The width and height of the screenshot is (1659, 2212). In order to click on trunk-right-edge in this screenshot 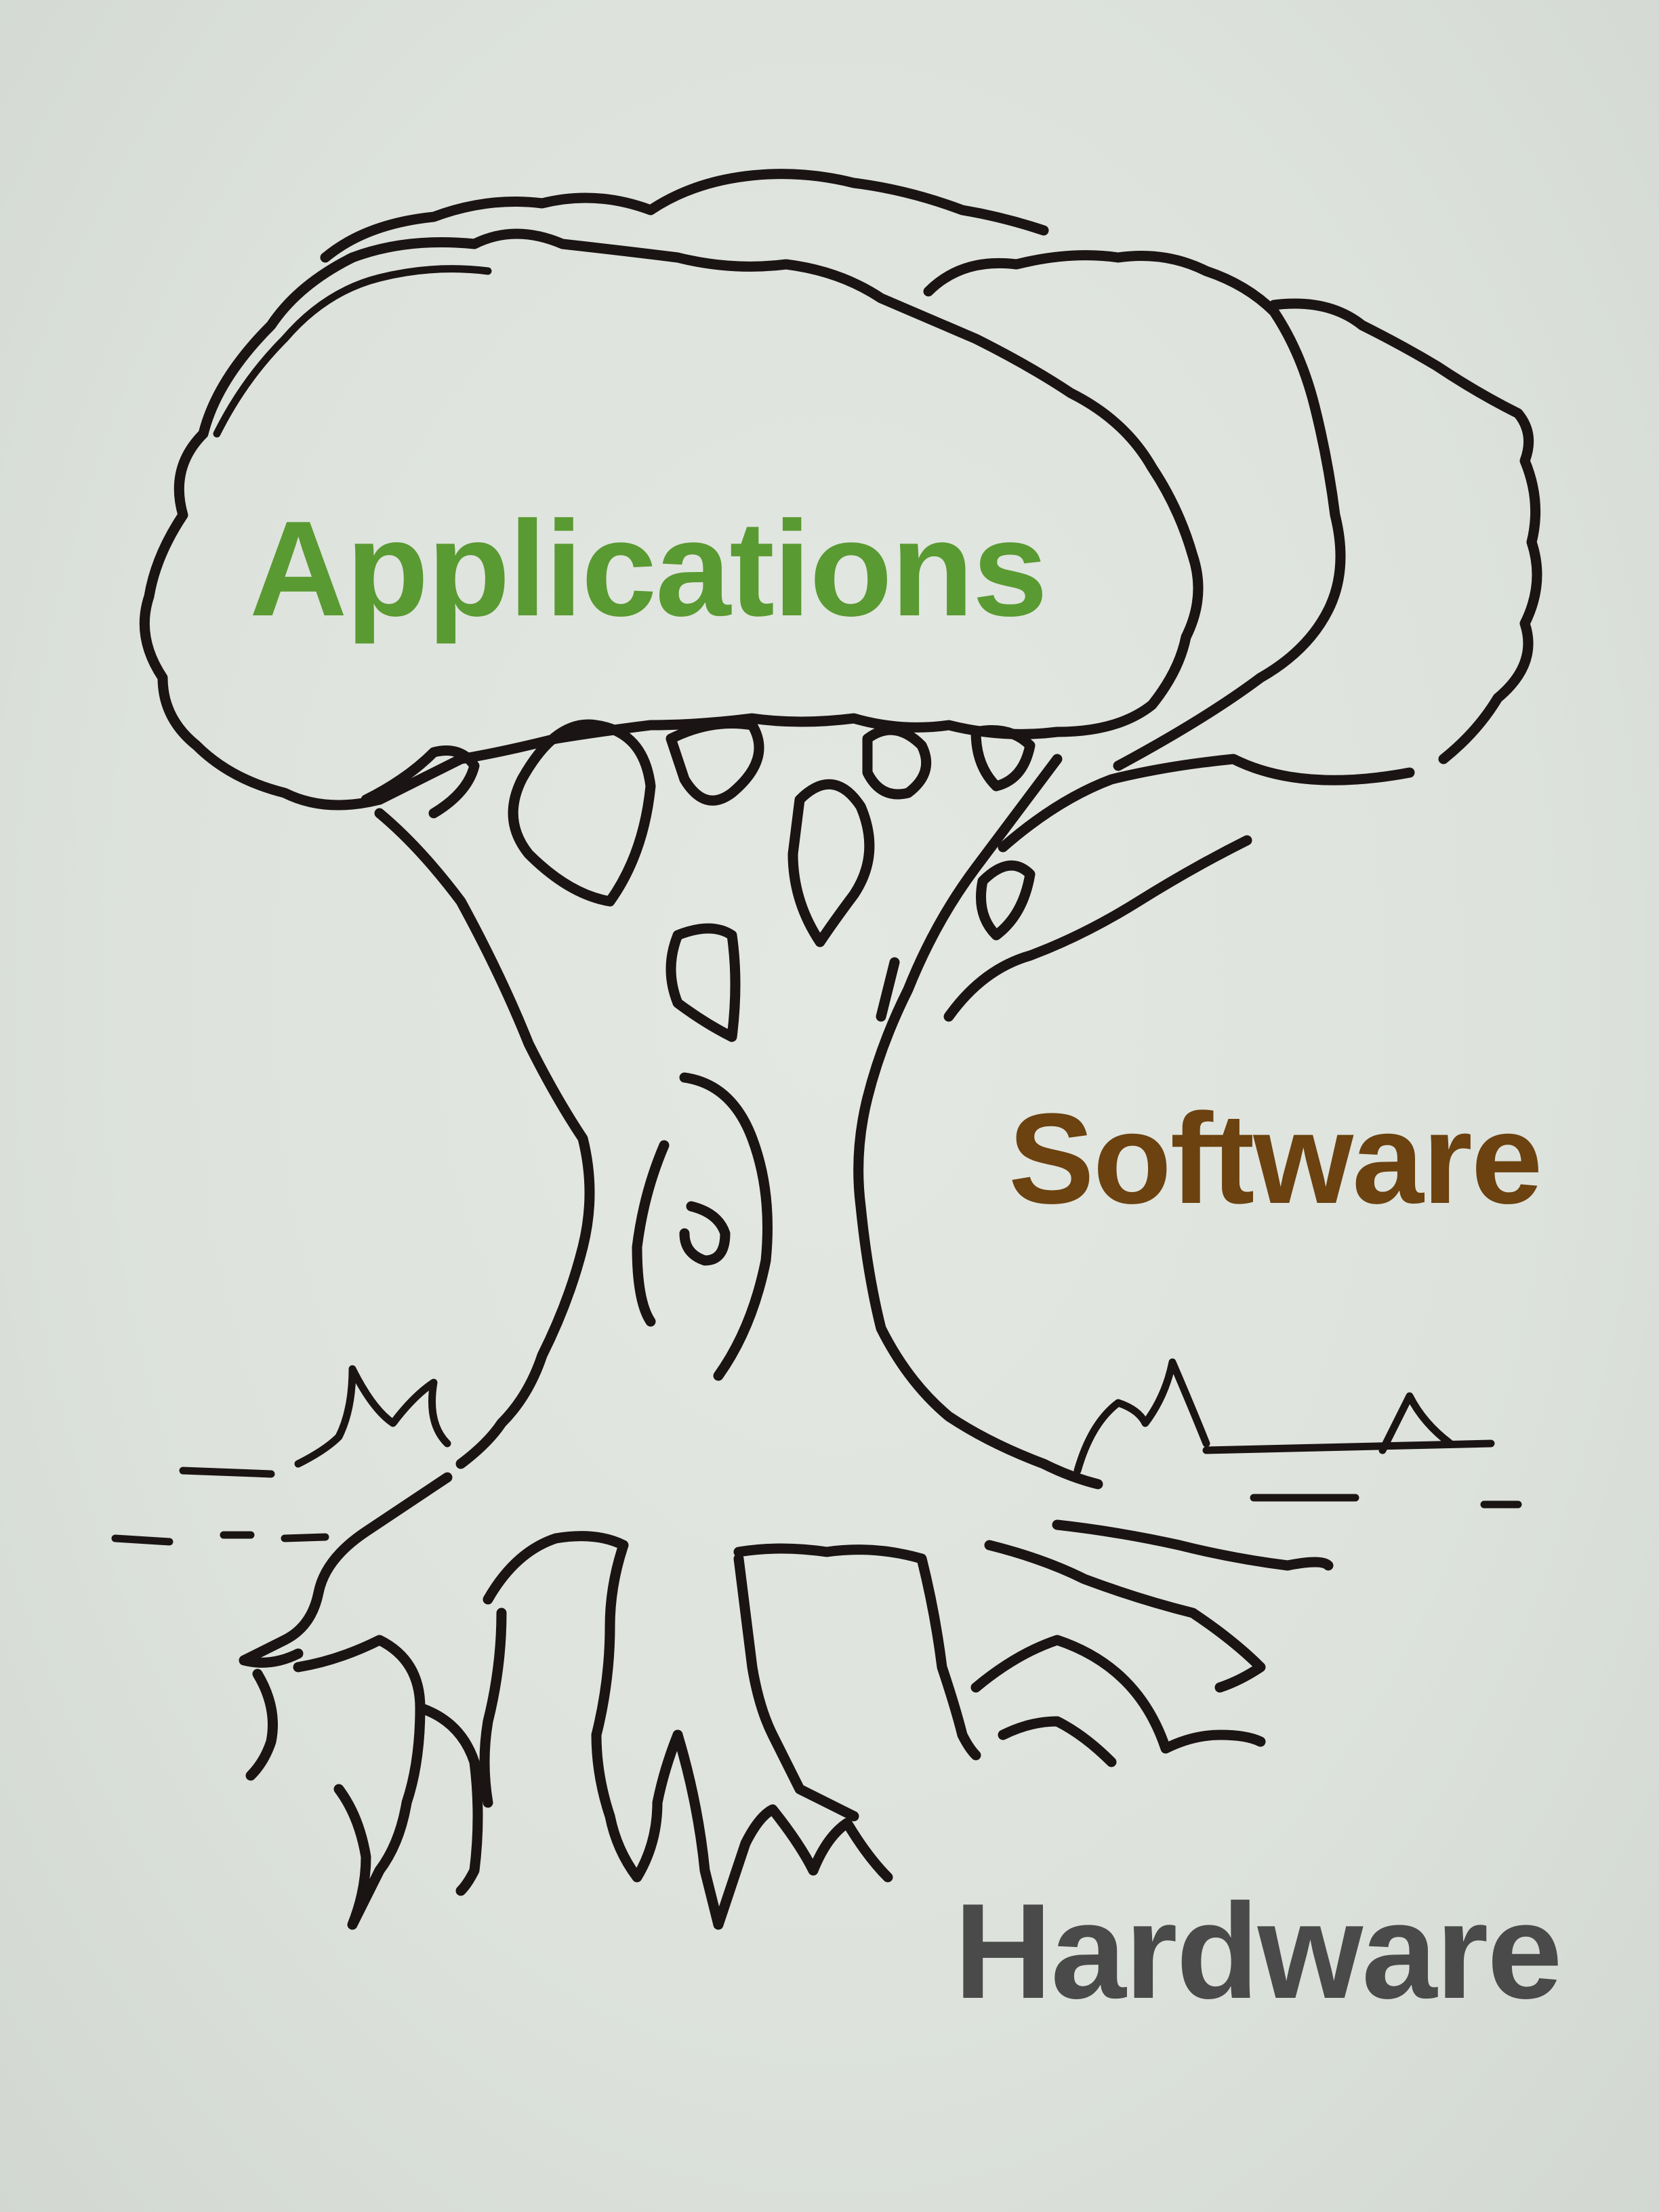, I will do `click(978, 1122)`.